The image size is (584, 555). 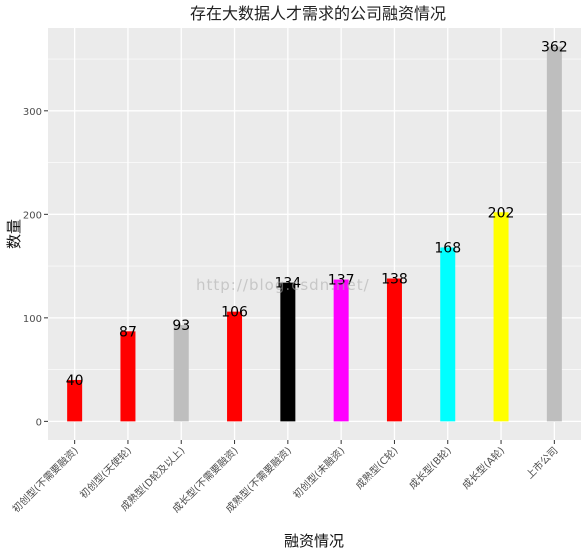 I want to click on x-axis-title: 融资情况, so click(x=314, y=541).